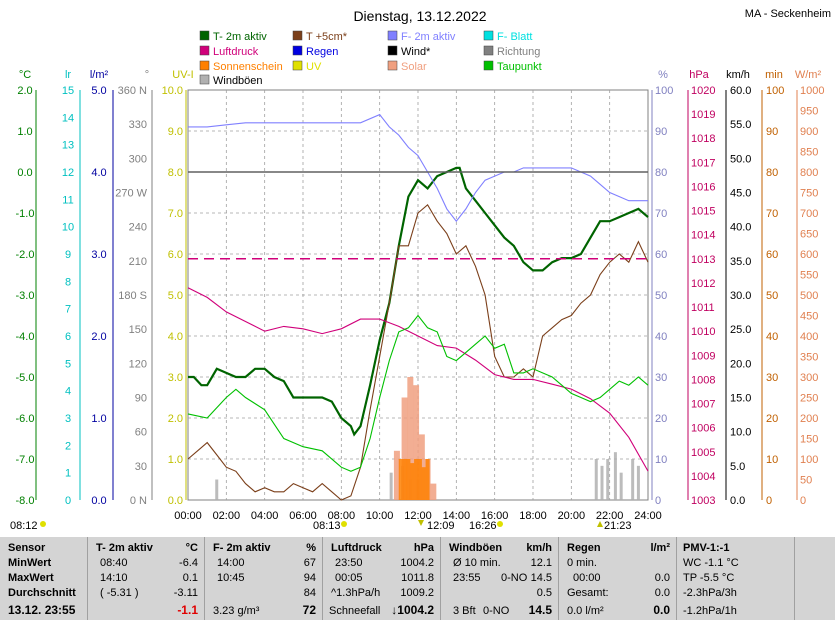 The width and height of the screenshot is (835, 620). I want to click on axis-tick-wind: 30.0, so click(740, 296).